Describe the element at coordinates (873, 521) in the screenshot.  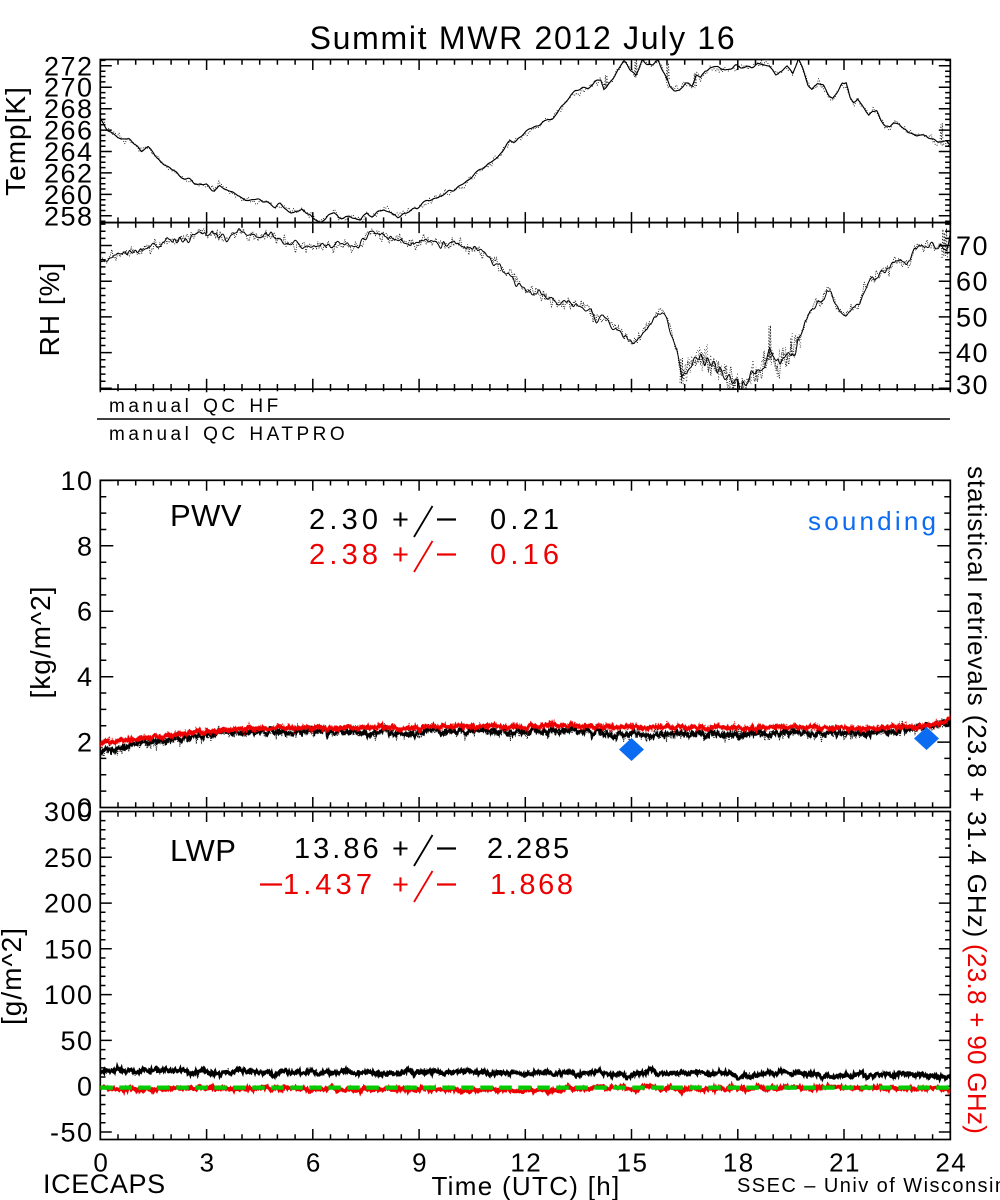
I see `svg-text: sounding` at that location.